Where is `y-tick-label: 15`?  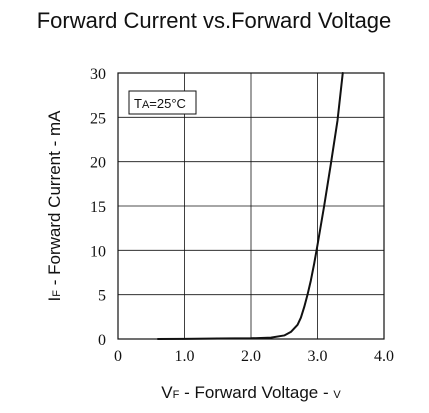
y-tick-label: 15 is located at coordinates (98, 207).